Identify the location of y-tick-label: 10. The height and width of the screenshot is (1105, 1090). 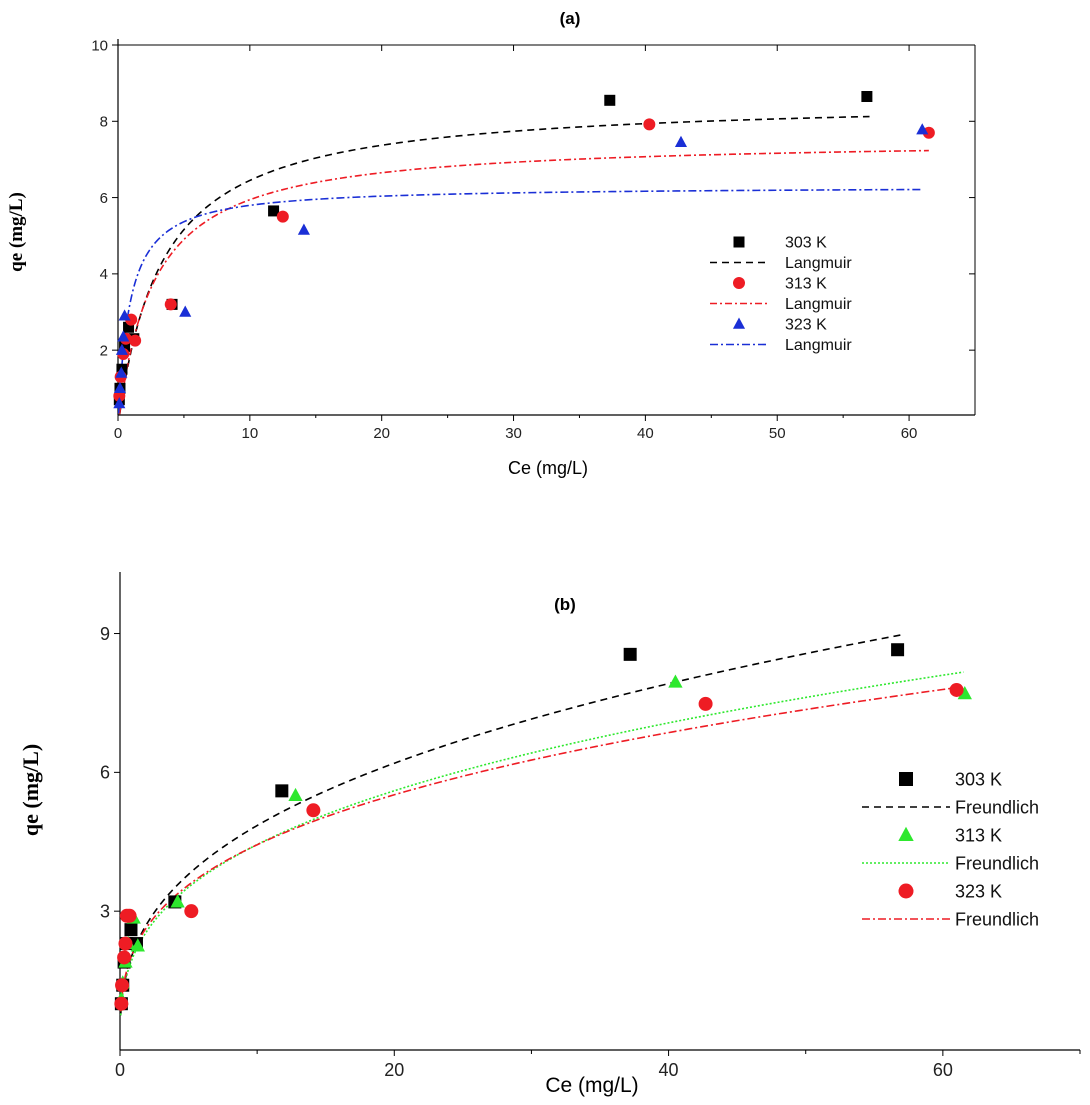
(99, 45).